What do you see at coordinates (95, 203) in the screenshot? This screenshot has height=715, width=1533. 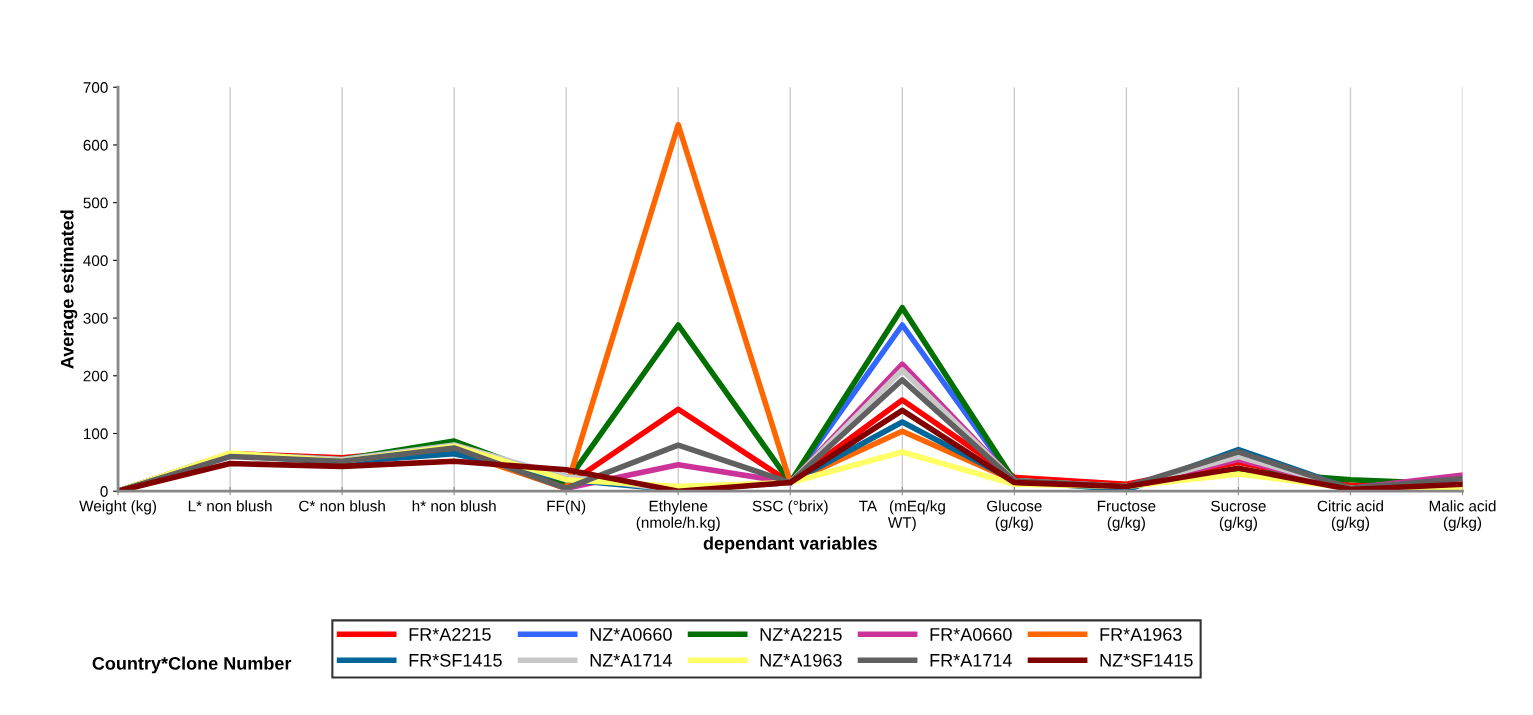 I see `y-tick-label: 500` at bounding box center [95, 203].